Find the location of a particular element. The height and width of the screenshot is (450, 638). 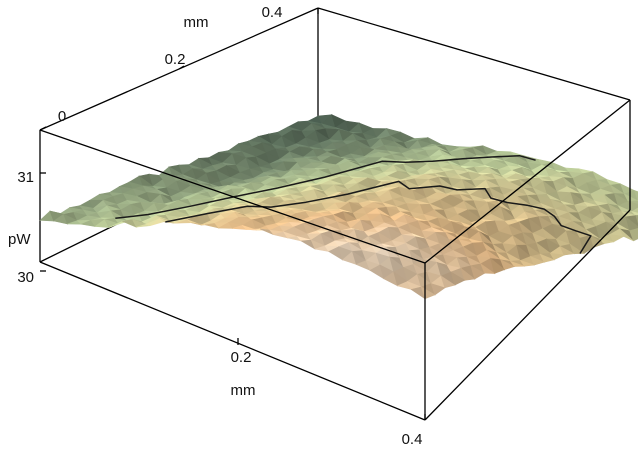

y-tick-label: 0.4 is located at coordinates (272, 12).